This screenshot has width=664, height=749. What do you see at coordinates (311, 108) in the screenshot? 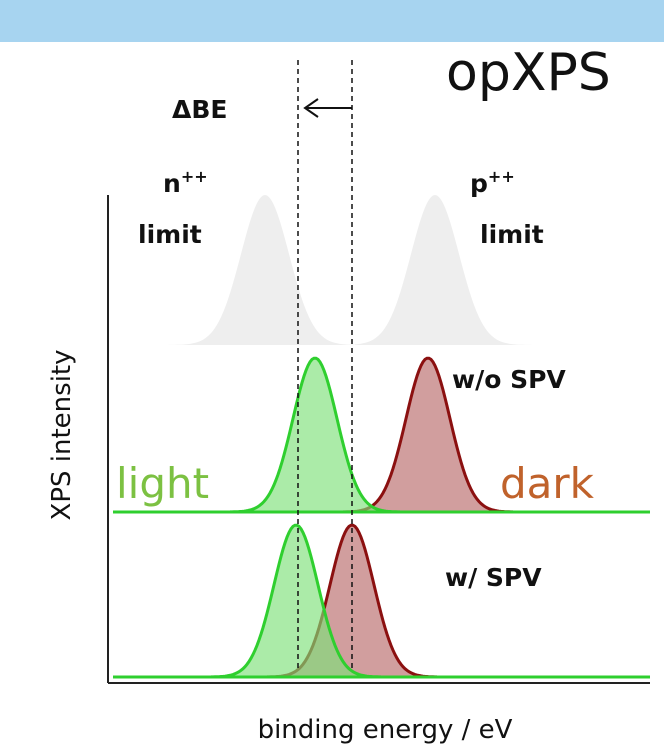
I see `arrow-head` at bounding box center [311, 108].